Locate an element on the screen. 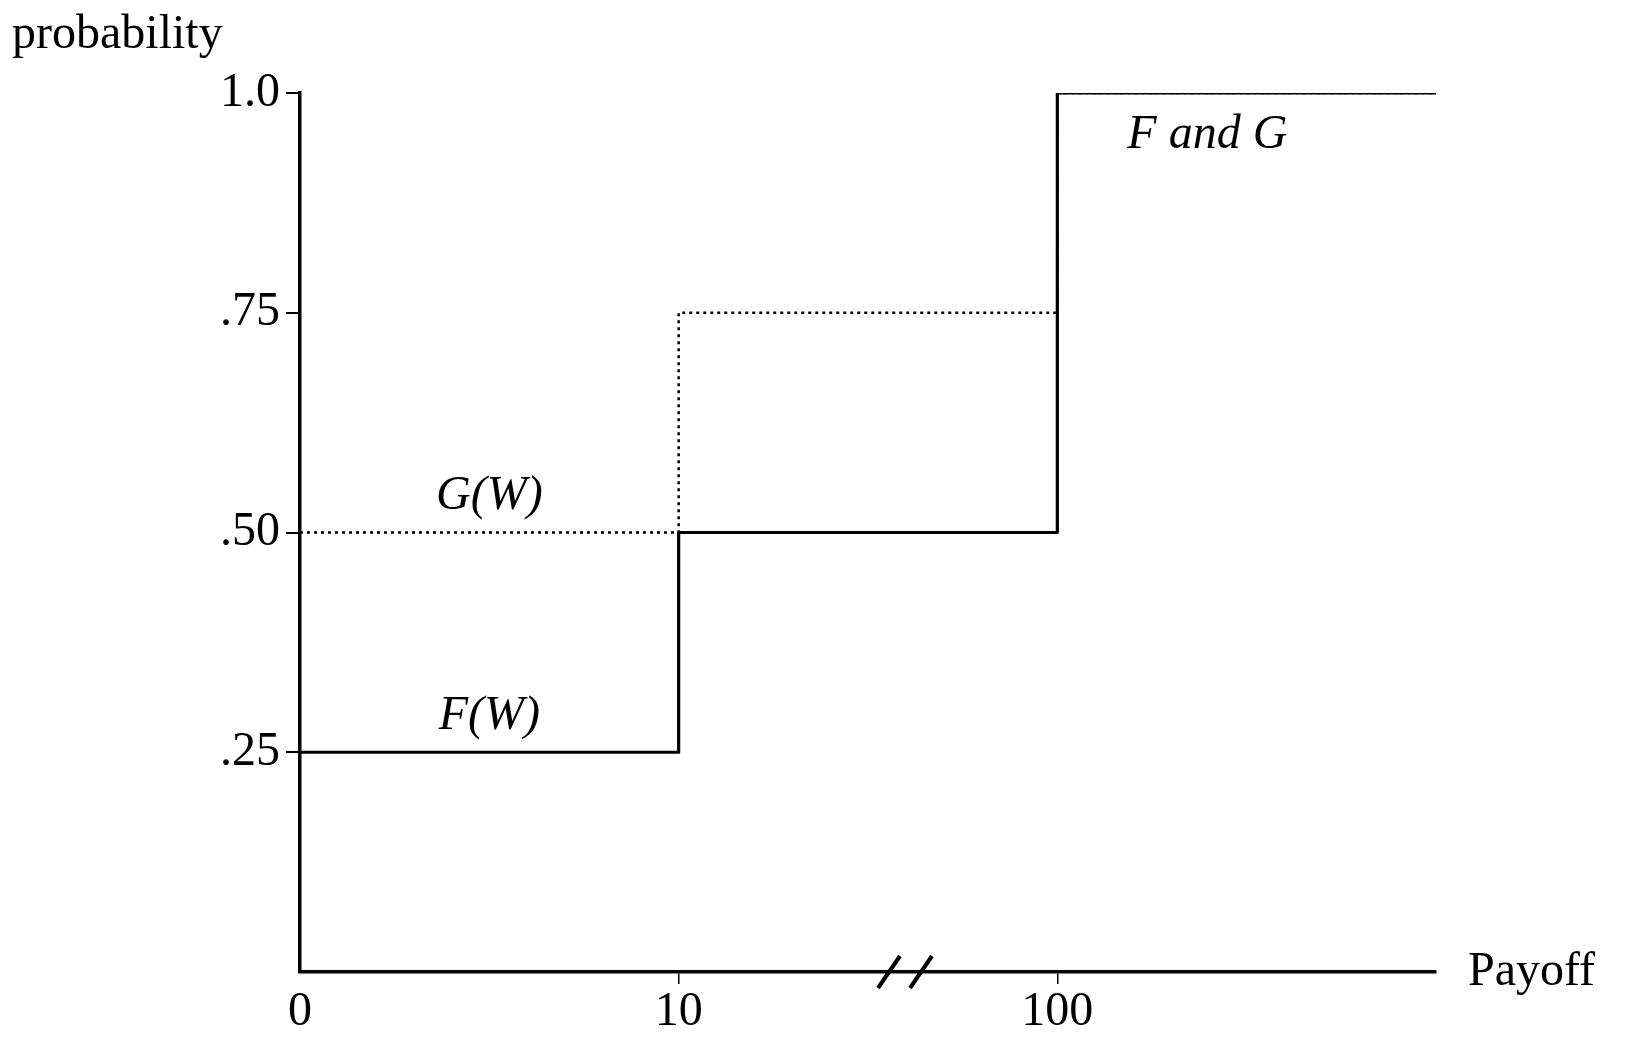 Image resolution: width=1643 pixels, height=1045 pixels. y-tick-label: 1.0 is located at coordinates (250, 89).